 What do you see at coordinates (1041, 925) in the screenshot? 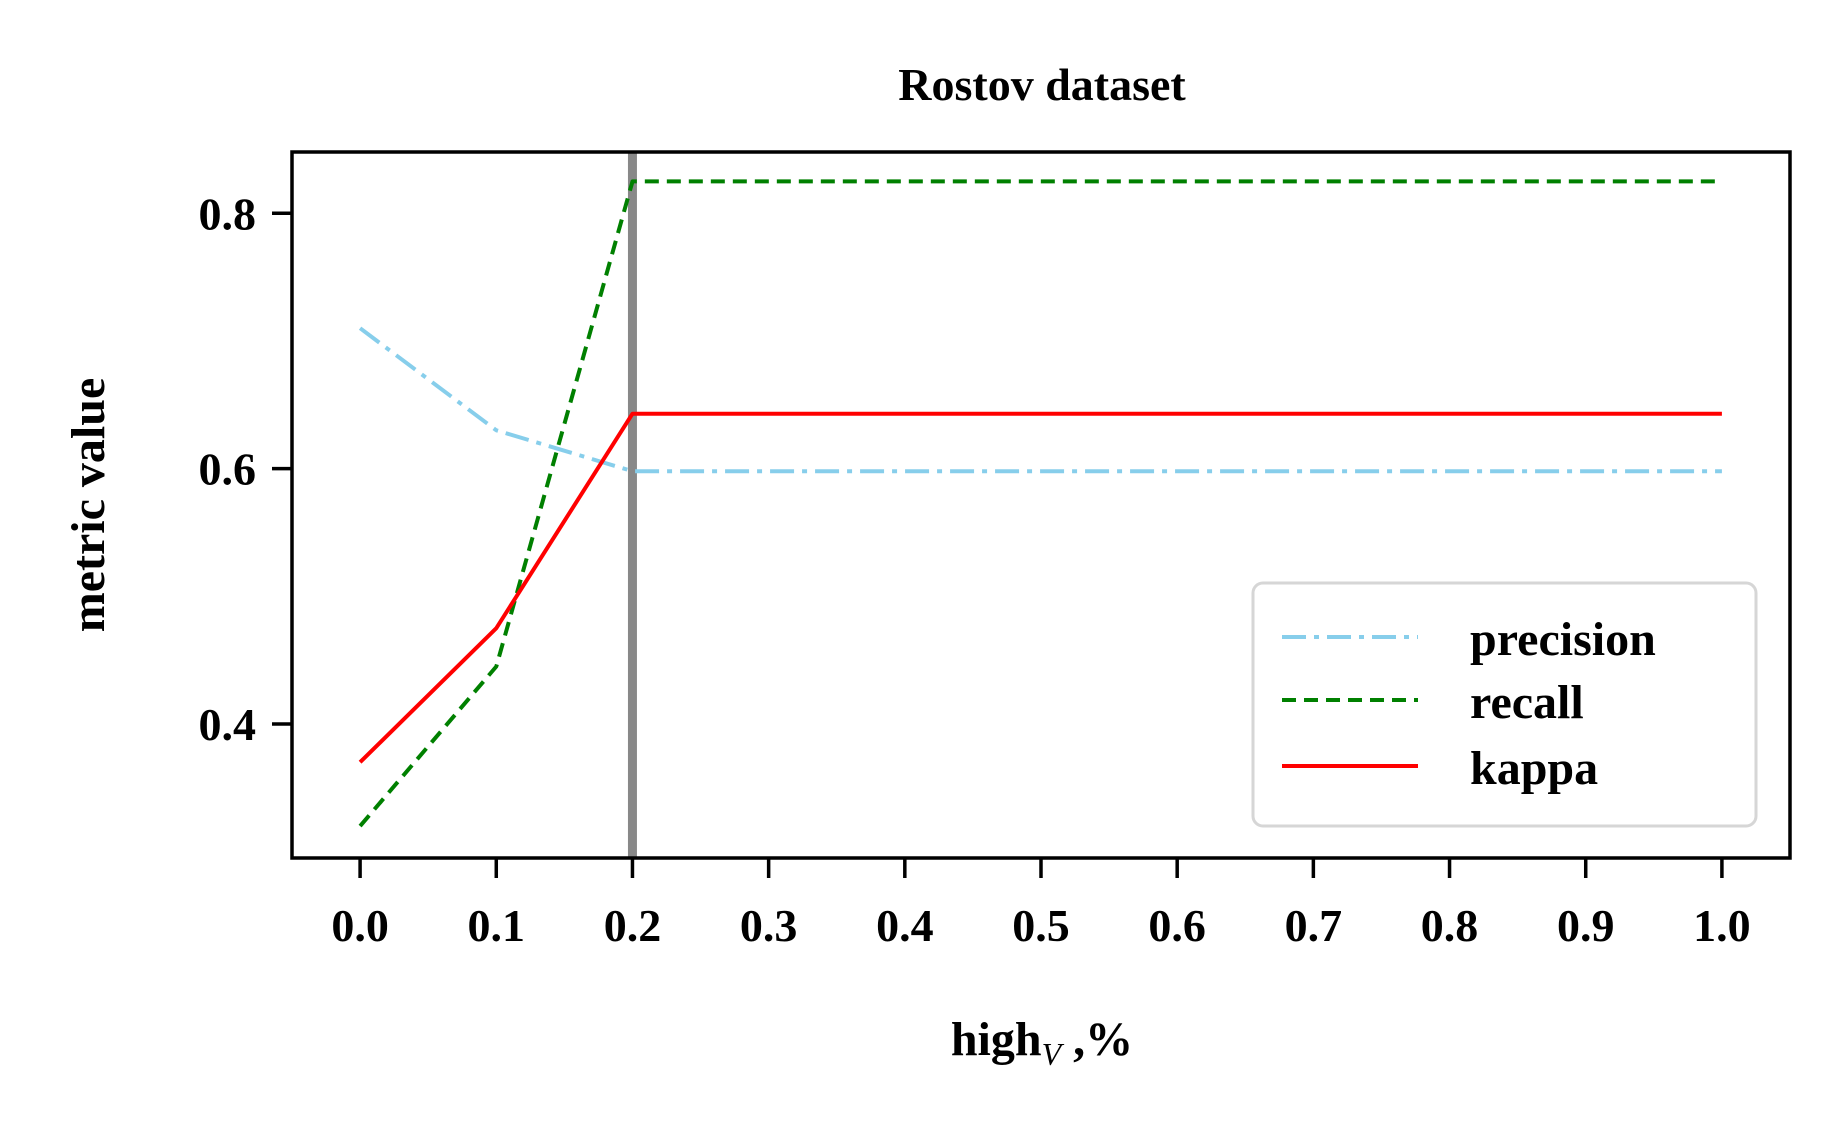
I see `x-tick-label: 0.5` at bounding box center [1041, 925].